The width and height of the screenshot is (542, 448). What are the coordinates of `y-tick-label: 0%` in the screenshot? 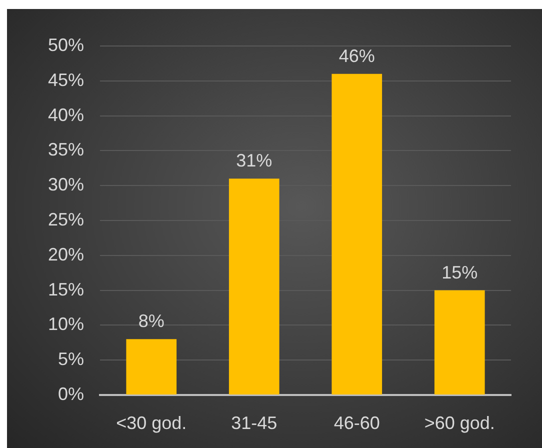 It's located at (71, 394).